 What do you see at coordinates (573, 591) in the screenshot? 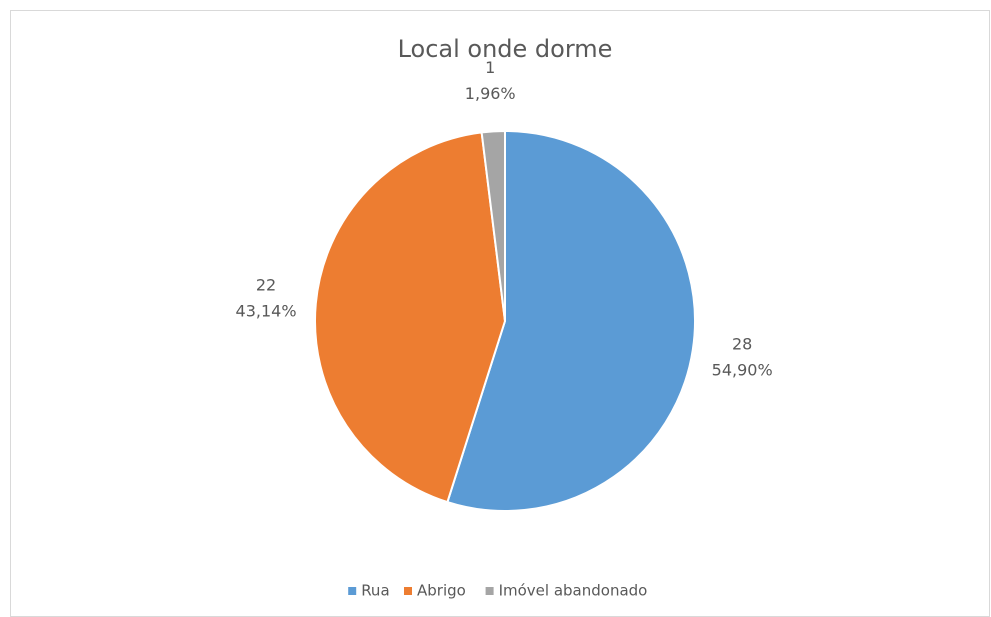
I see `legend-label: Imóvel abandonado` at bounding box center [573, 591].